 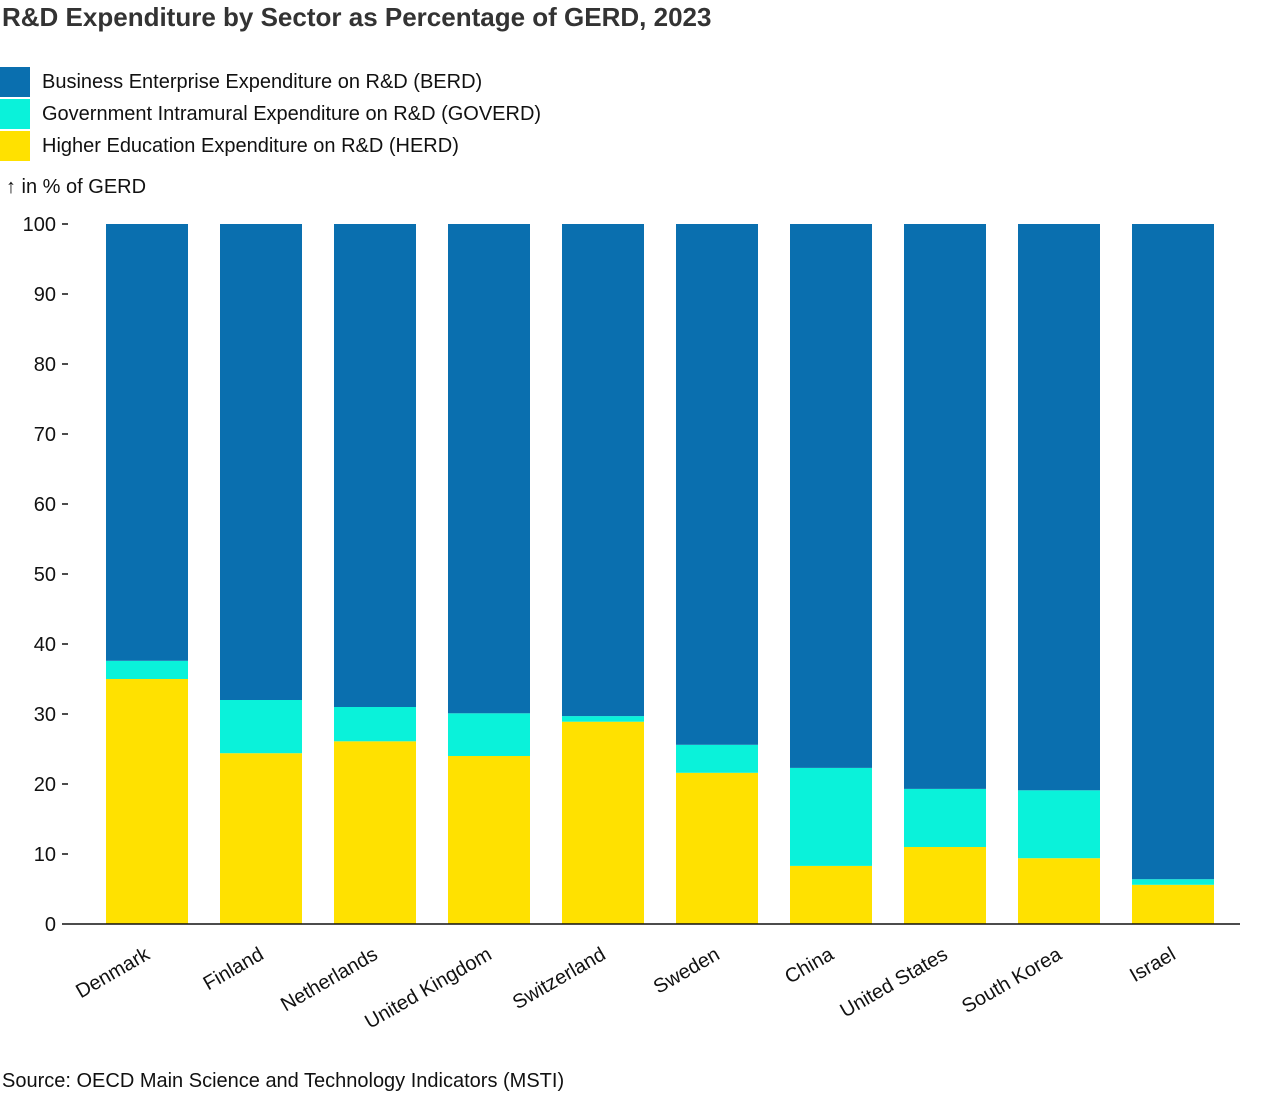 What do you see at coordinates (15, 114) in the screenshot?
I see `legend-swatch-goverd` at bounding box center [15, 114].